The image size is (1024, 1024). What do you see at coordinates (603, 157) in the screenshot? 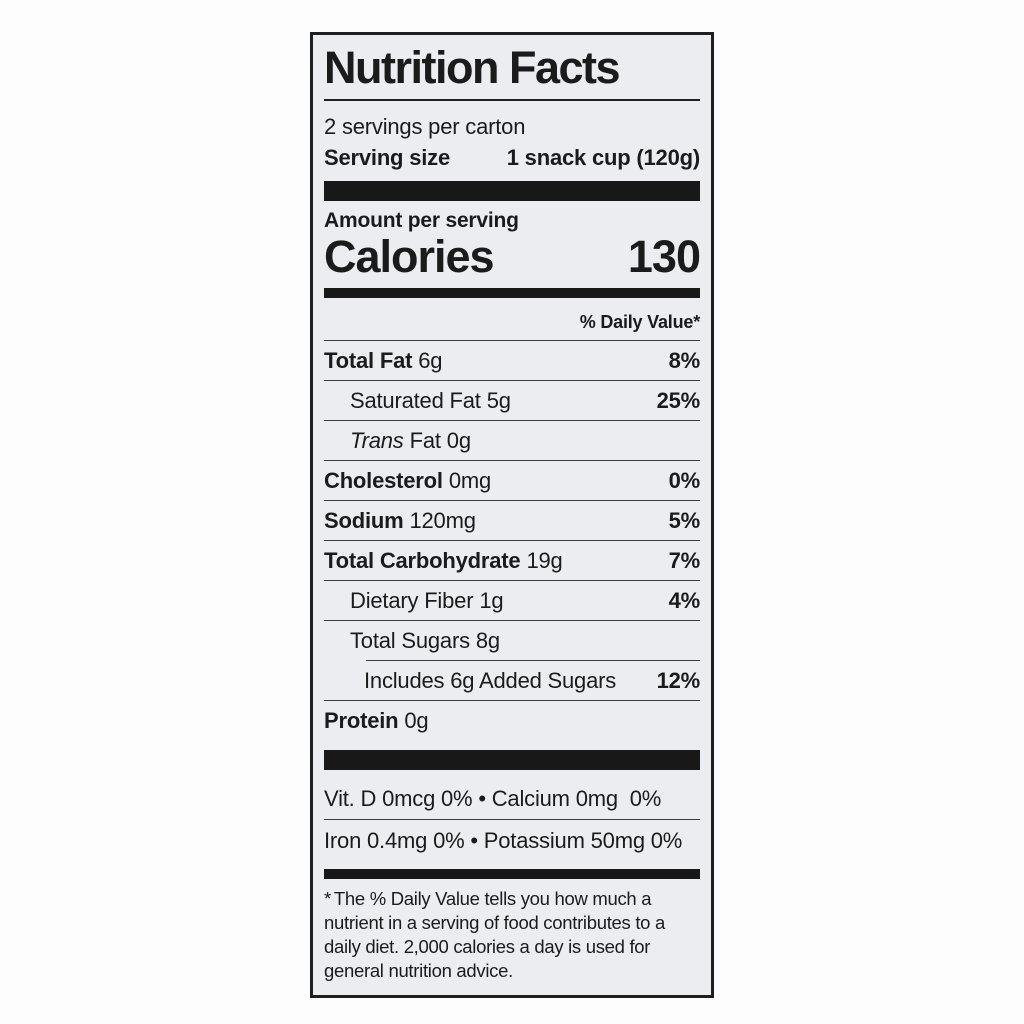
I see `serving-size-value: 1 snack cup (120g)` at bounding box center [603, 157].